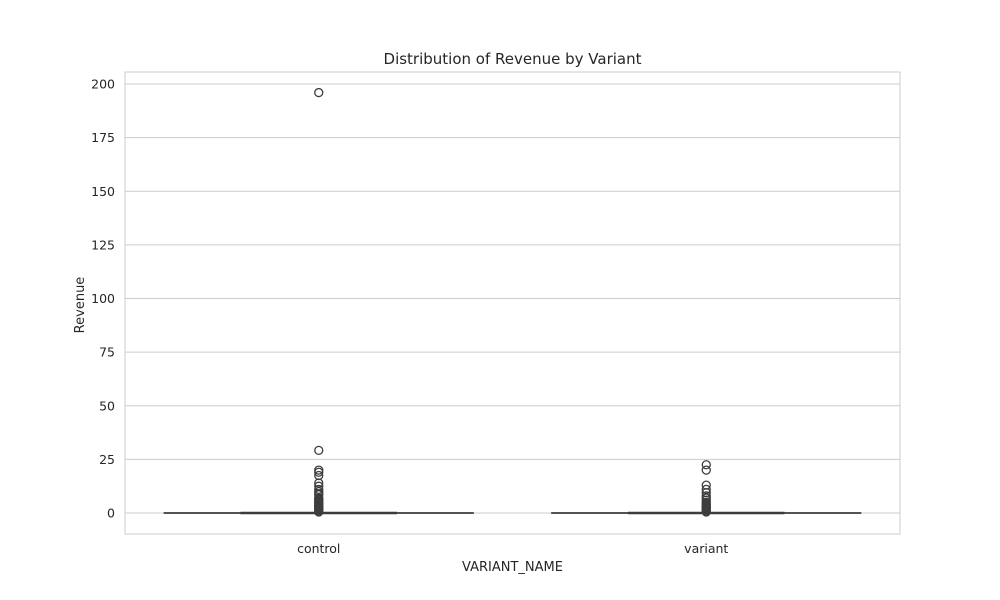 The width and height of the screenshot is (1000, 600). Describe the element at coordinates (103, 191) in the screenshot. I see `y-tick-label: 150` at that location.